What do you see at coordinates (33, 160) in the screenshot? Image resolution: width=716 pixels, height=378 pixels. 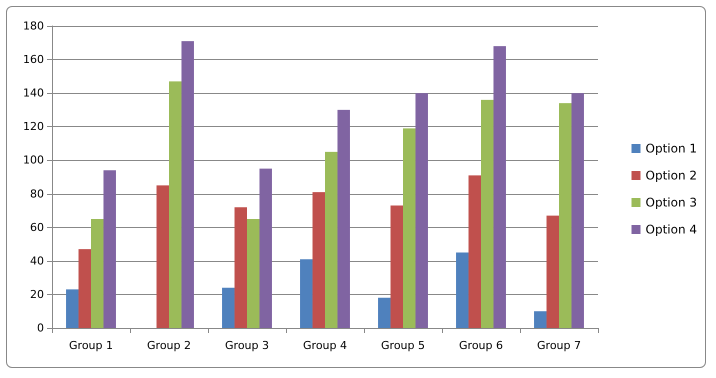 I see `y-tick-label: 100` at bounding box center [33, 160].